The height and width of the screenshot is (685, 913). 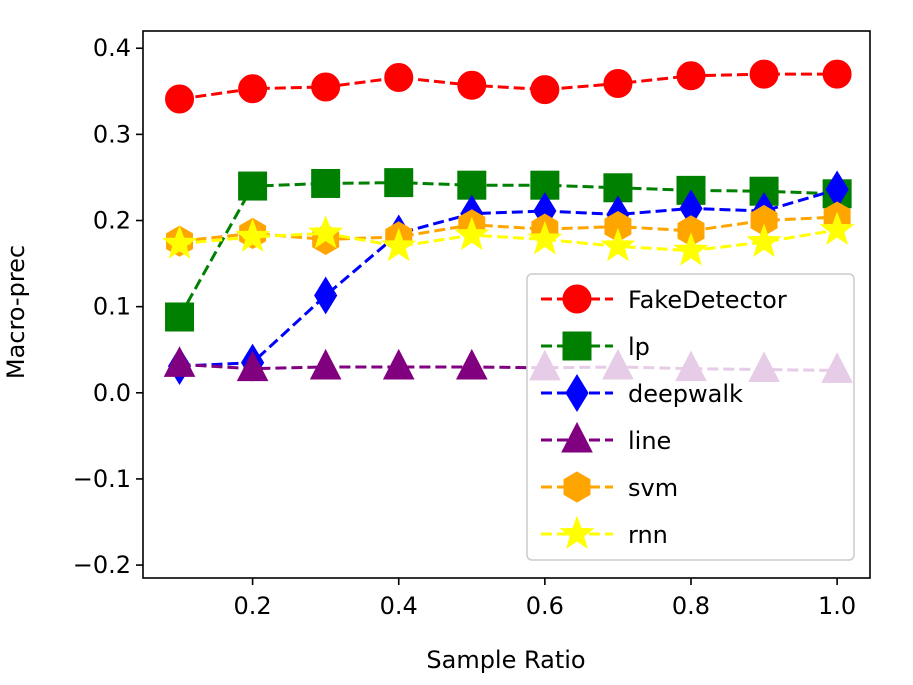 I want to click on series-rnn, so click(x=508, y=238).